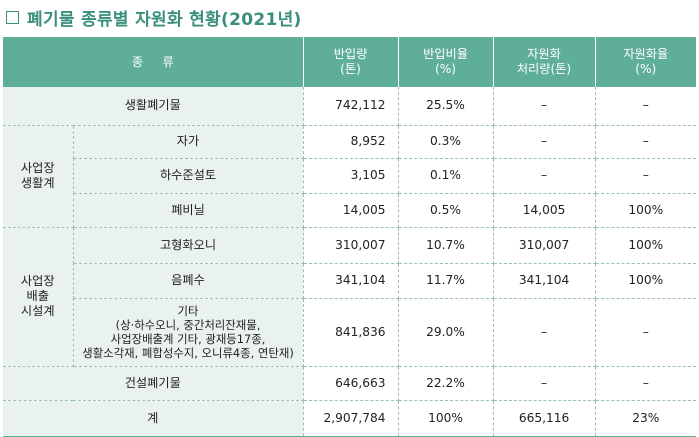  What do you see at coordinates (446, 281) in the screenshot?
I see `ratio-cell: 11.7%` at bounding box center [446, 281].